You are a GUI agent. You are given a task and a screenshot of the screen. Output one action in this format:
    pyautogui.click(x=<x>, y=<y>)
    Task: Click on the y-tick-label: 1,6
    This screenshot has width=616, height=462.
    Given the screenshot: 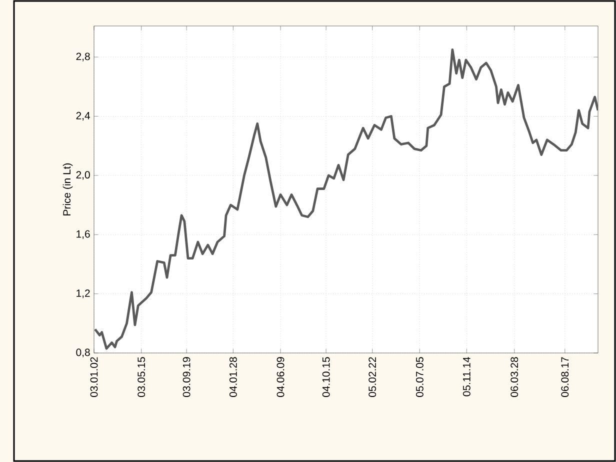 What is the action you would take?
    pyautogui.click(x=83, y=234)
    